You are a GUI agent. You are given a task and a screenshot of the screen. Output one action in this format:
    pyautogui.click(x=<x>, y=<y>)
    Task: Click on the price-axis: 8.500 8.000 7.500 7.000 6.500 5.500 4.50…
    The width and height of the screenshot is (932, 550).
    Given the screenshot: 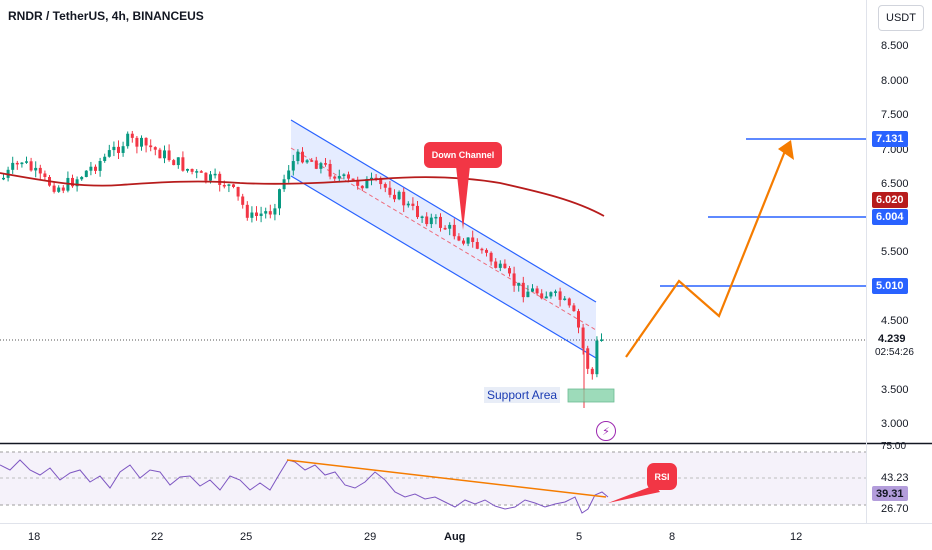 What is the action you would take?
    pyautogui.click(x=899, y=221)
    